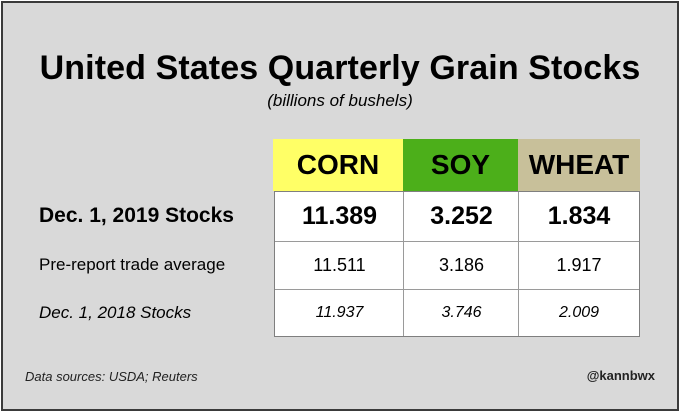 The width and height of the screenshot is (680, 412). What do you see at coordinates (579, 216) in the screenshot?
I see `cell-wheat-dec-2019: 1.834` at bounding box center [579, 216].